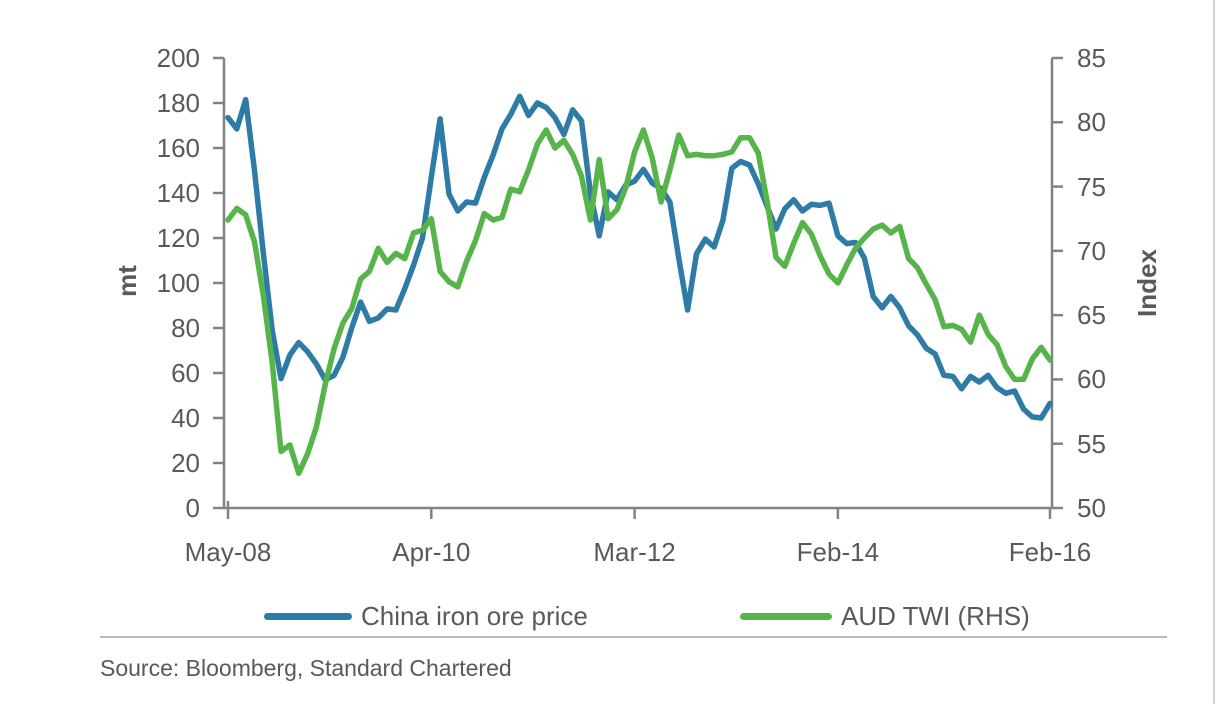 The width and height of the screenshot is (1218, 704). Describe the element at coordinates (178, 193) in the screenshot. I see `y-left-tick-label: 140` at that location.